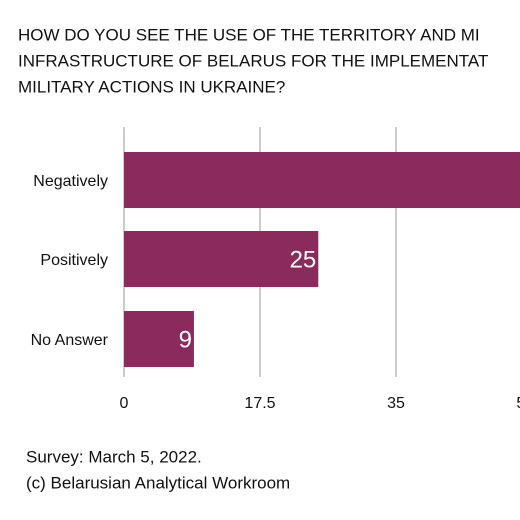 Image resolution: width=520 pixels, height=520 pixels. I want to click on y-tick-label: Positively, so click(74, 260).